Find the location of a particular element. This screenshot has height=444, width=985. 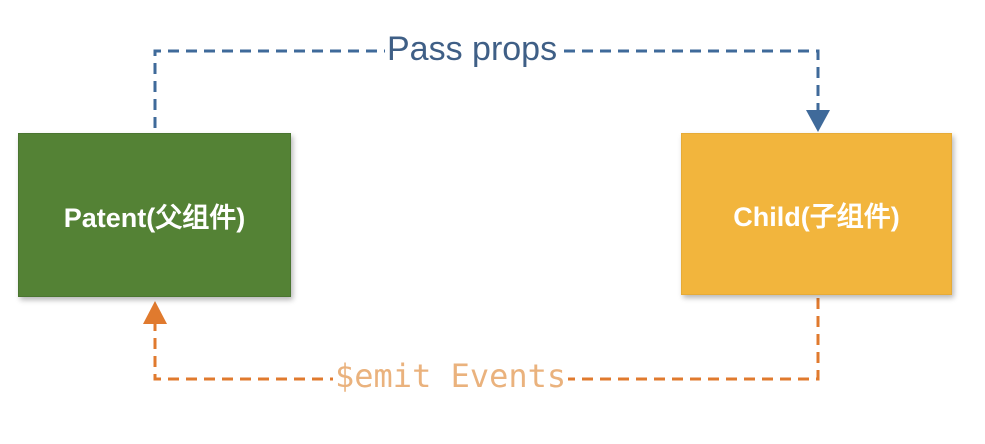

child-component-label: Child(子组件) is located at coordinates (816, 216).